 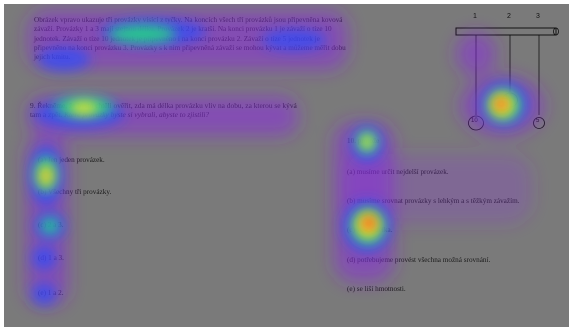 What do you see at coordinates (475, 16) in the screenshot?
I see `string-label-1: 1` at bounding box center [475, 16].